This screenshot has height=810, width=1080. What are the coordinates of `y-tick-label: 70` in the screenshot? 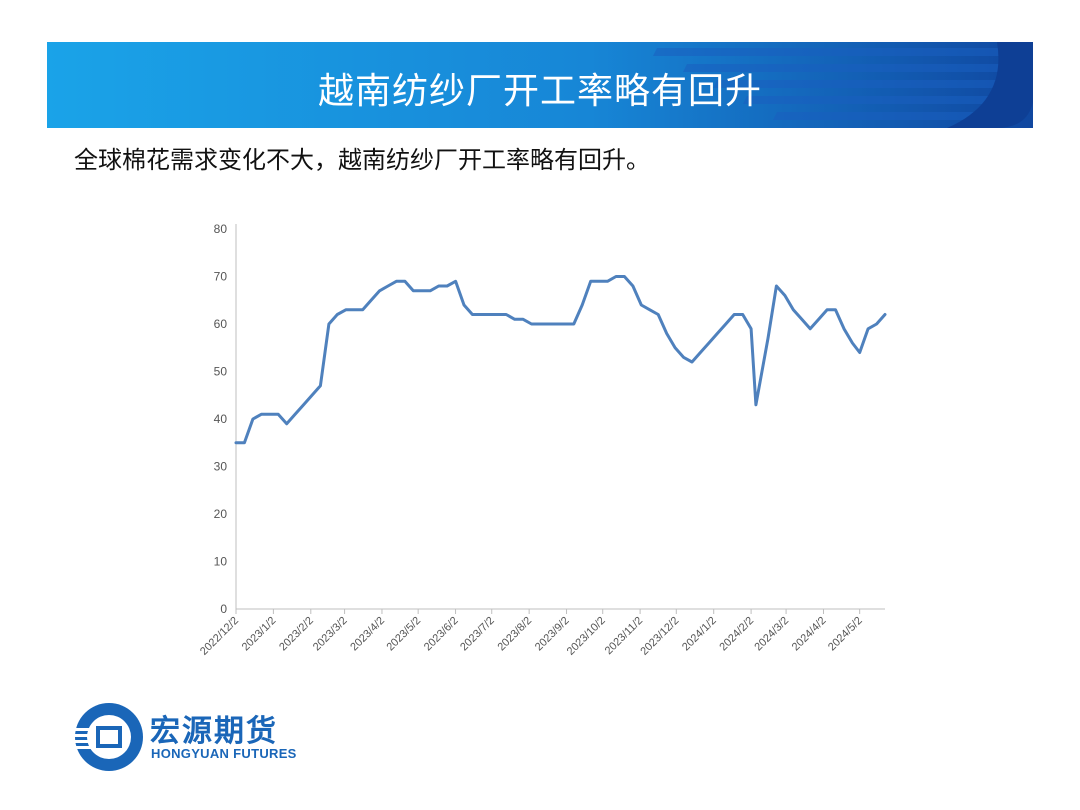 It's located at (221, 277).